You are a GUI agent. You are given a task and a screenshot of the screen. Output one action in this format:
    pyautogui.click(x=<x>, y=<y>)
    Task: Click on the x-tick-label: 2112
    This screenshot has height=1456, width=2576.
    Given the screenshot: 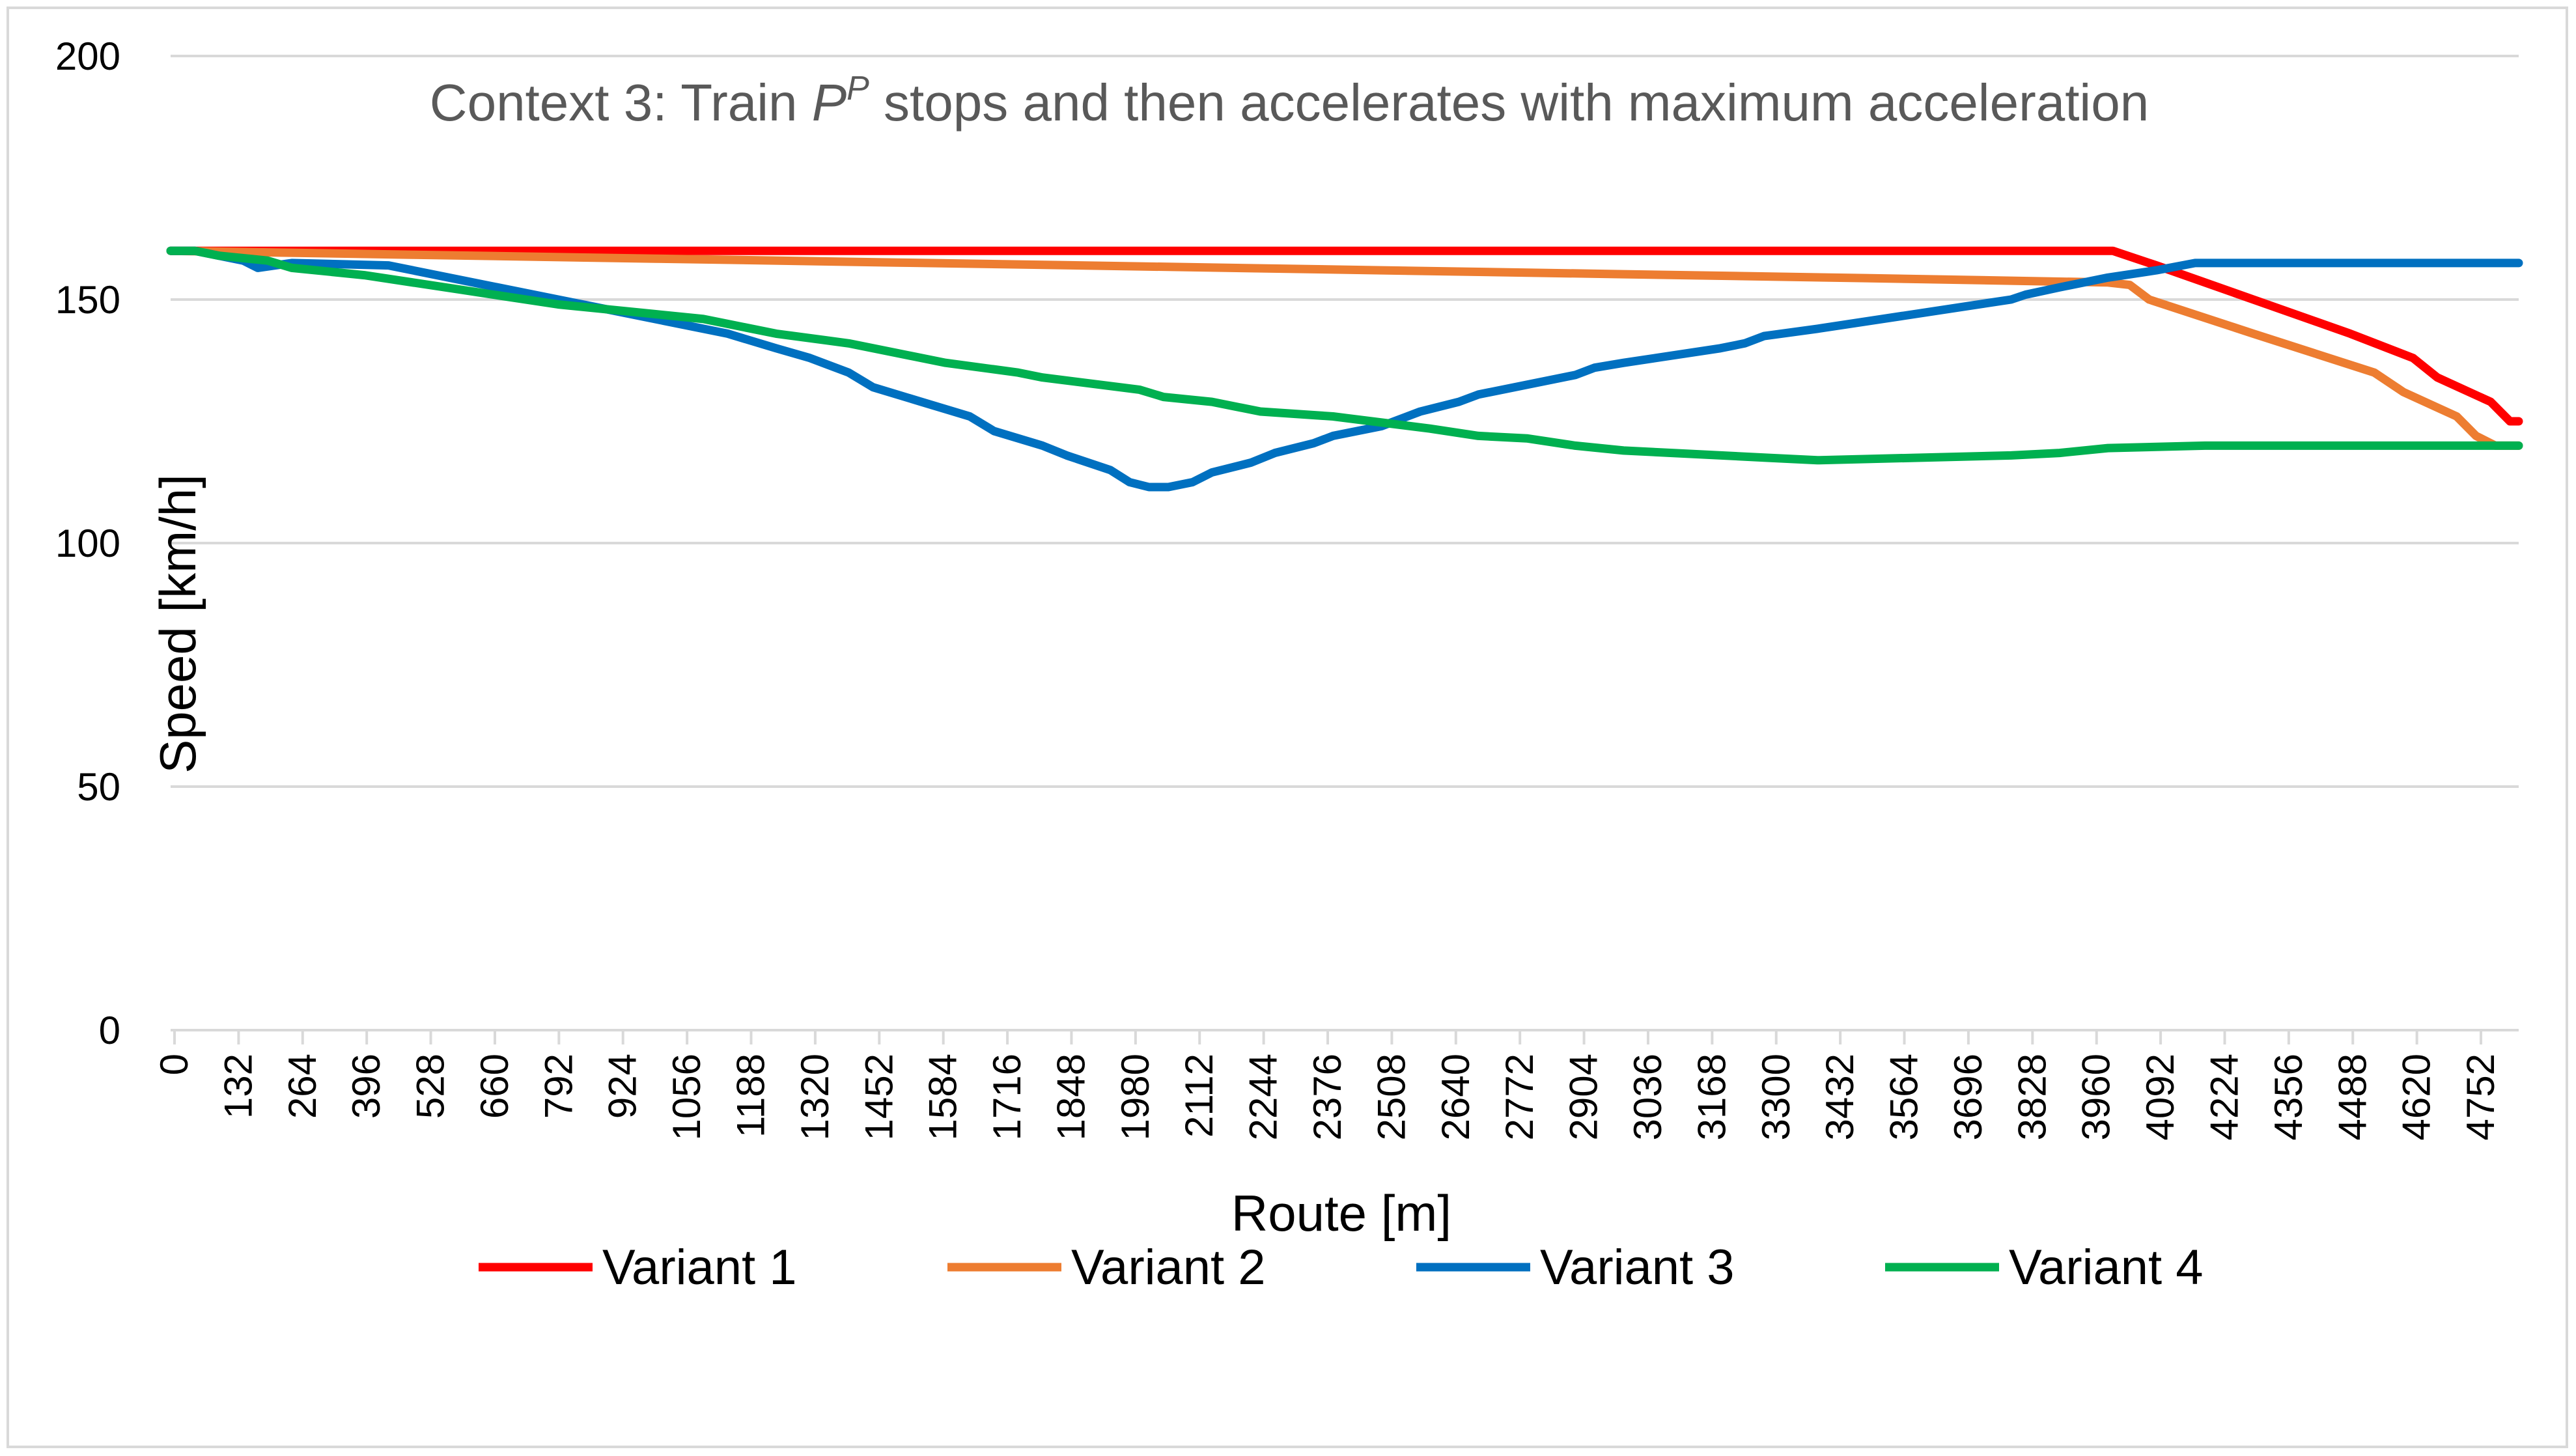 What is the action you would take?
    pyautogui.click(x=1199, y=1096)
    